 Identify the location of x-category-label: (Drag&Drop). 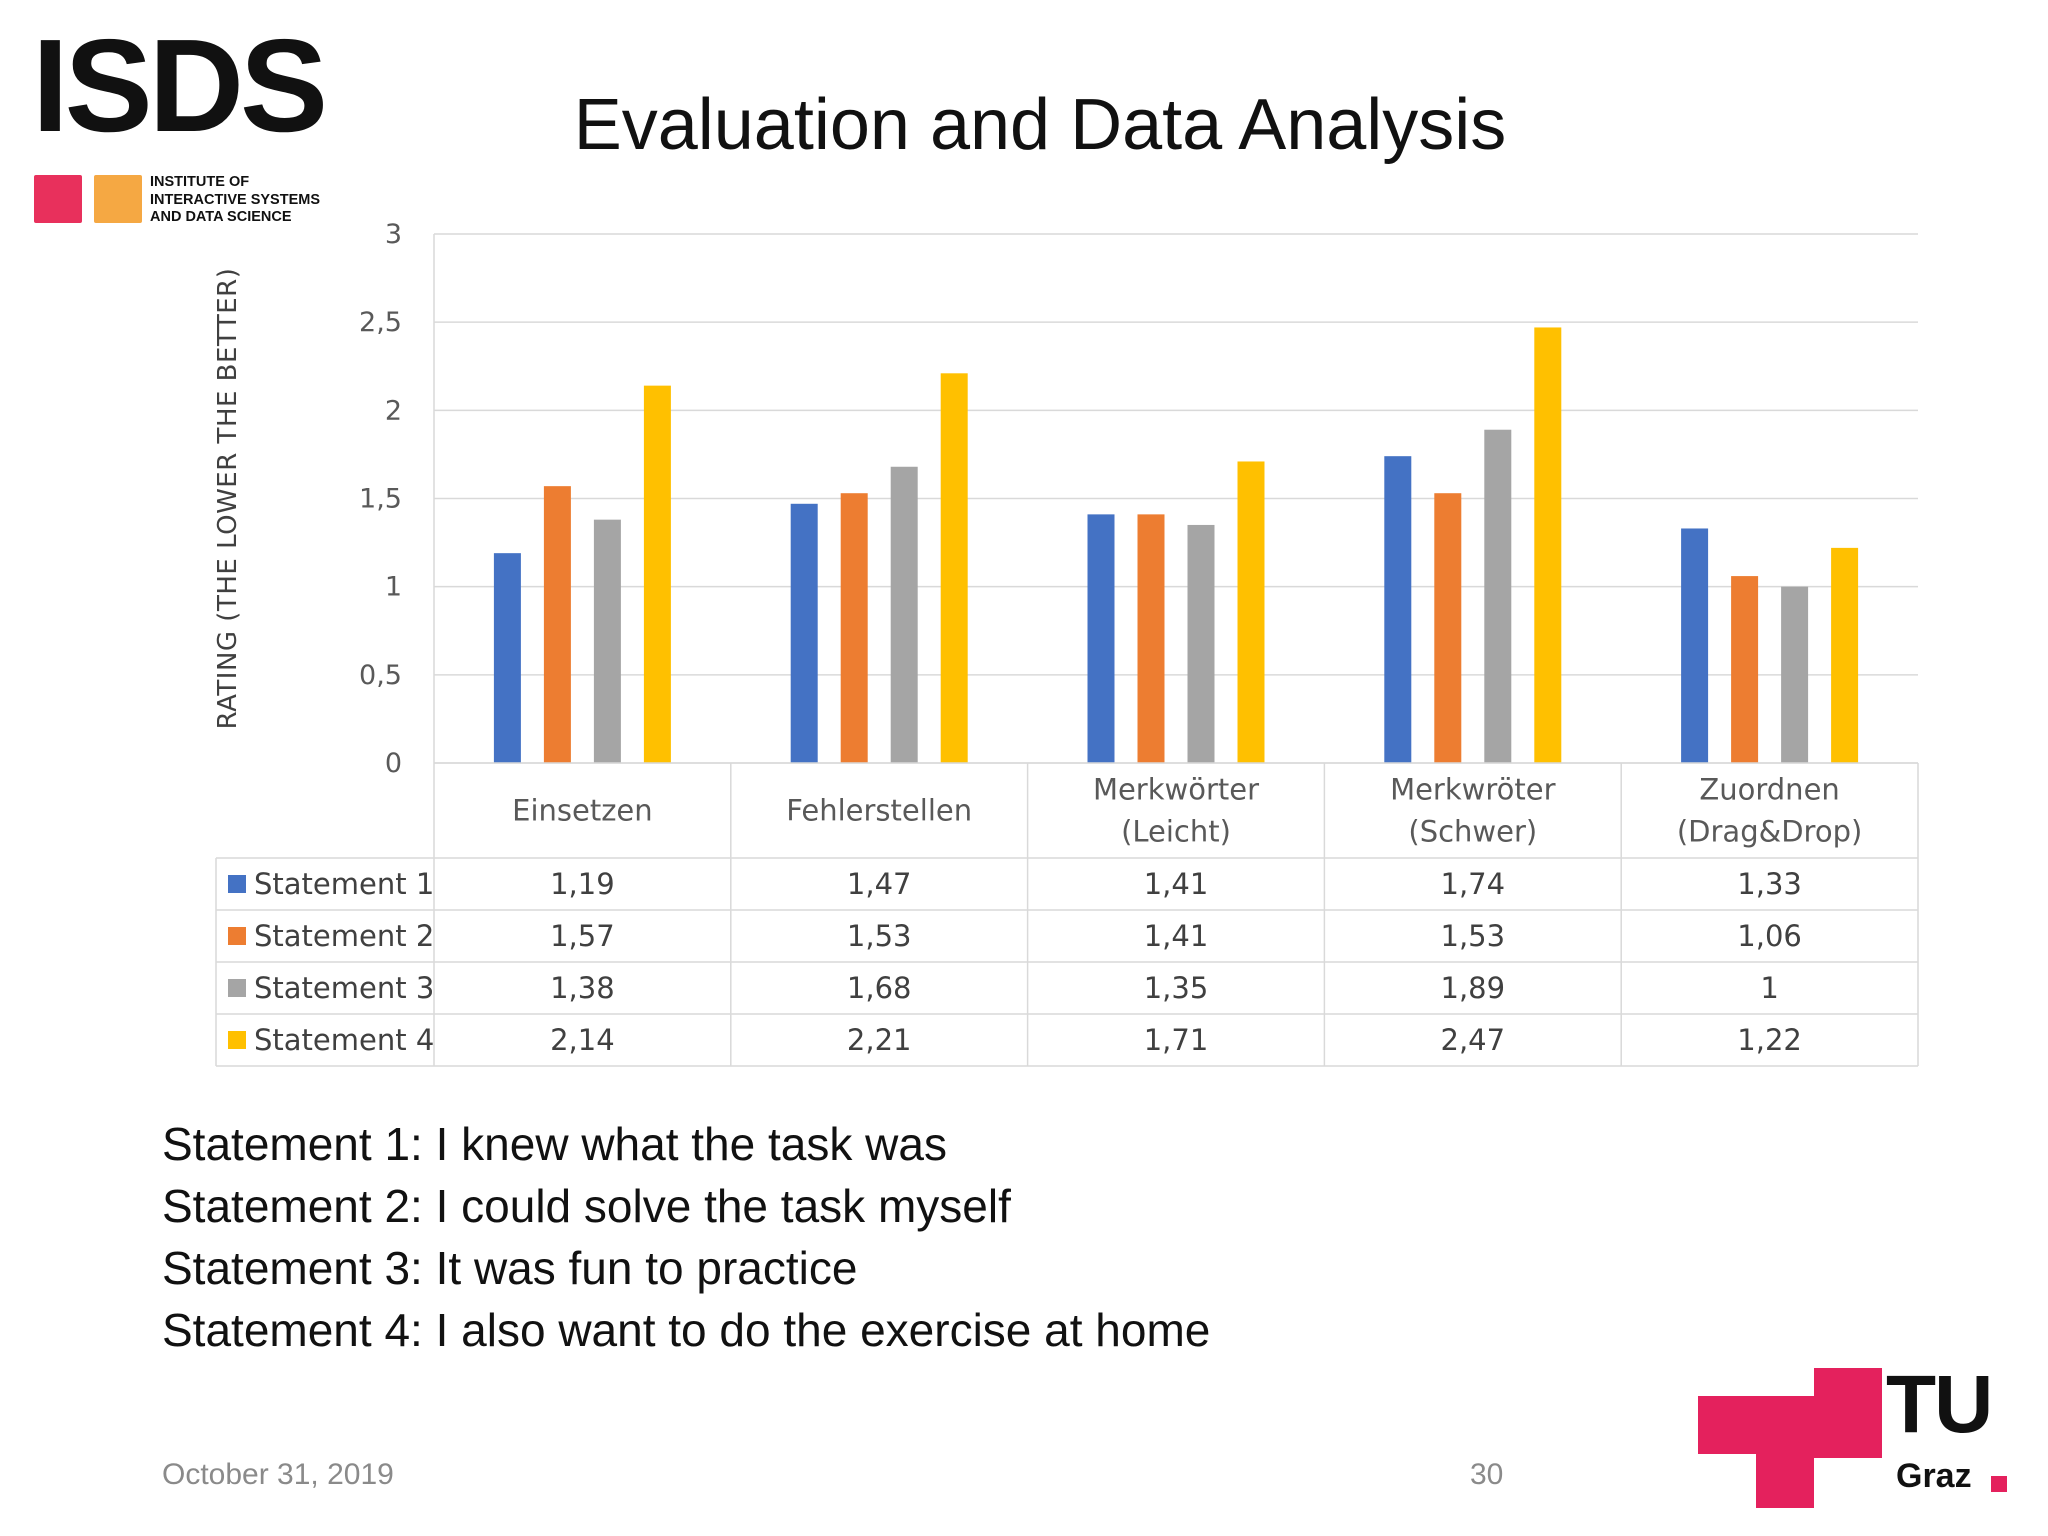
(1769, 832).